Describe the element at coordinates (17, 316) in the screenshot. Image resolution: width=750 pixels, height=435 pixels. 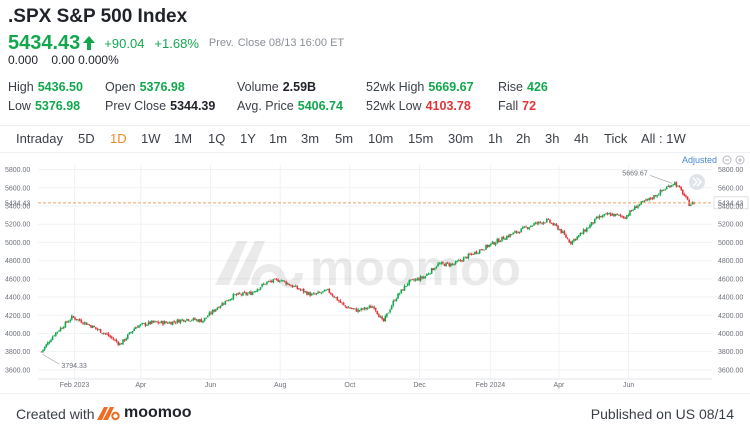
I see `y-tick-label-left: 4200.00` at that location.